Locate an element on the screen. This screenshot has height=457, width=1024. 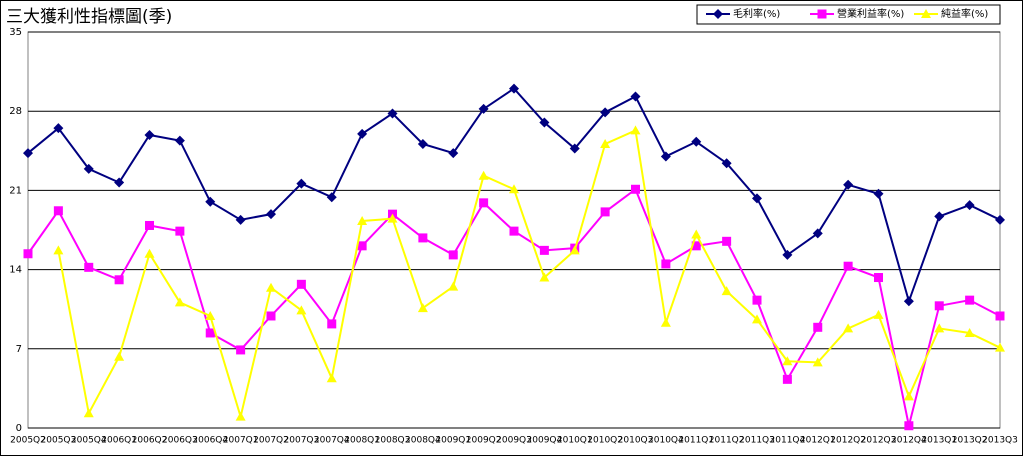
x-tick-label: 2012Q3 is located at coordinates (879, 441).